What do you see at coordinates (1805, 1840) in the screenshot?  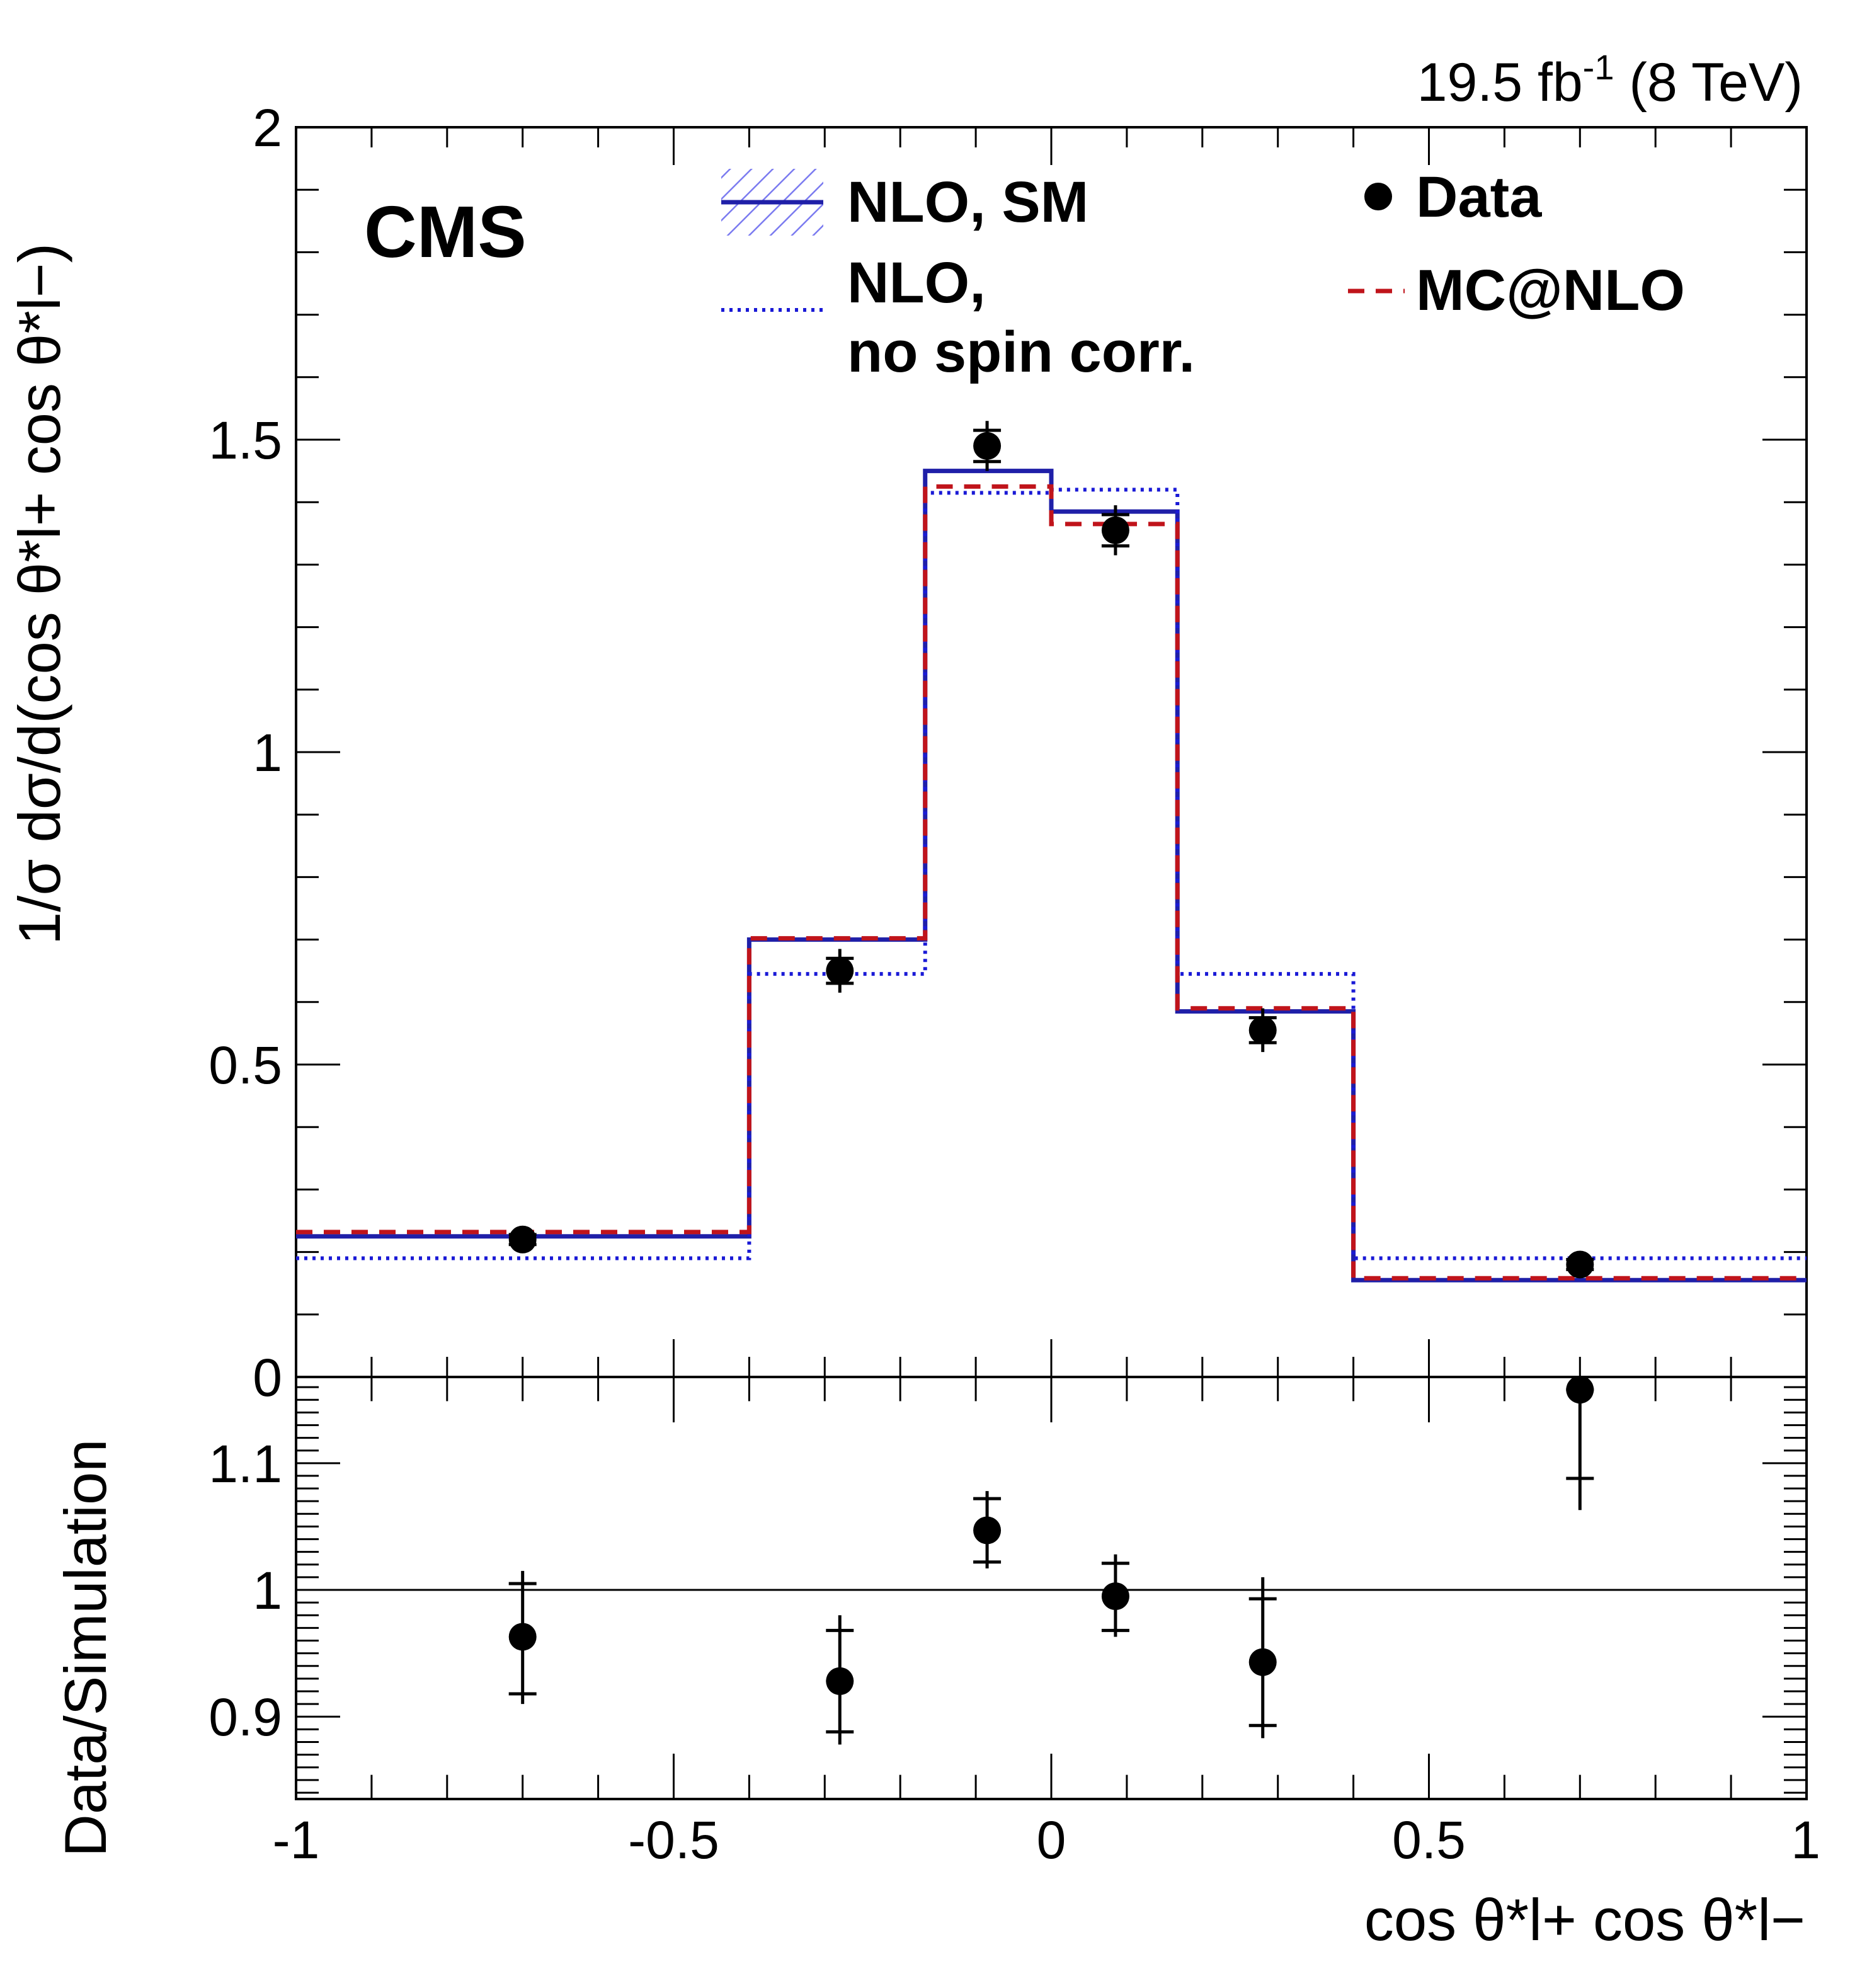 I see `x-tick-label: 1` at bounding box center [1805, 1840].